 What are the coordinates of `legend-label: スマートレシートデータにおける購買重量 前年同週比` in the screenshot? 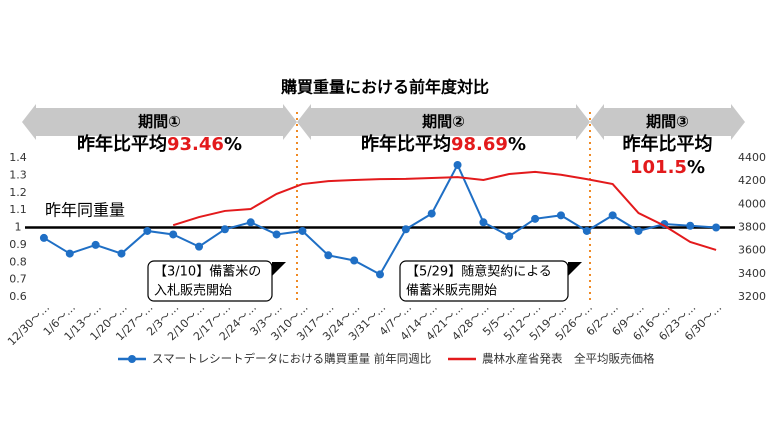 It's located at (291, 359).